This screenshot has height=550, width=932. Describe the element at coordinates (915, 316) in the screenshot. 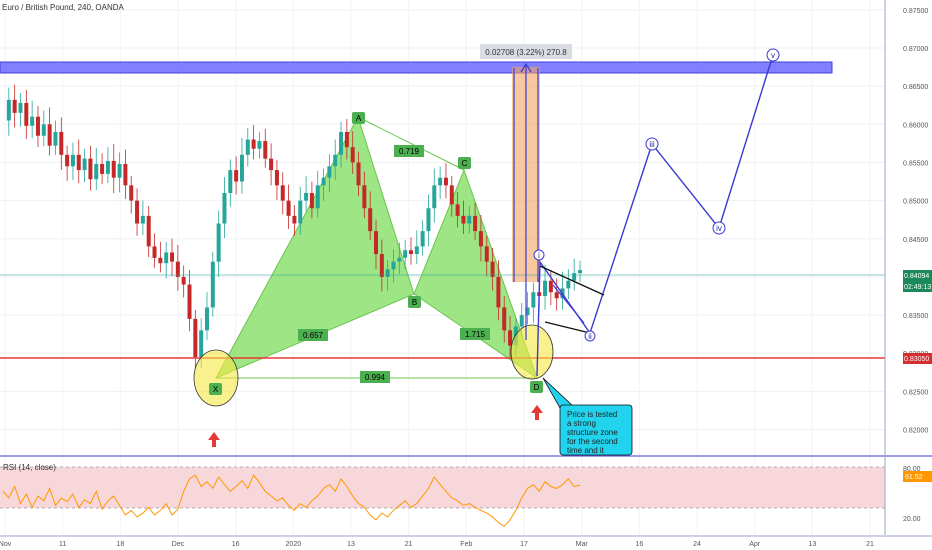

I see `price-tick-label: 0.83500` at that location.